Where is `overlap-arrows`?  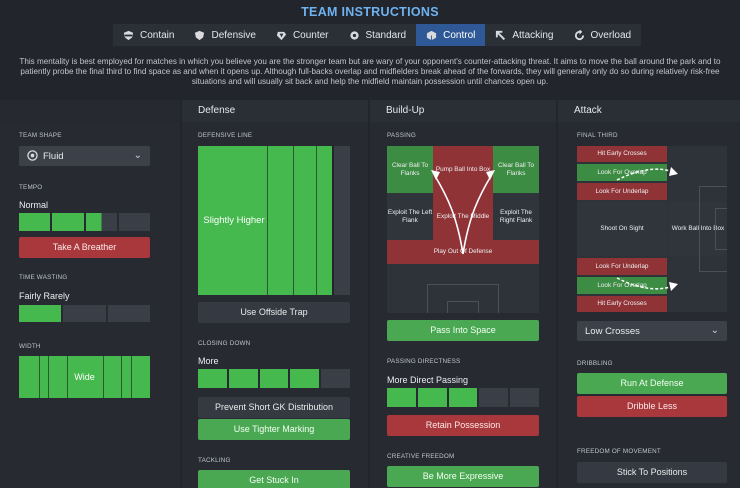
overlap-arrows is located at coordinates (647, 229).